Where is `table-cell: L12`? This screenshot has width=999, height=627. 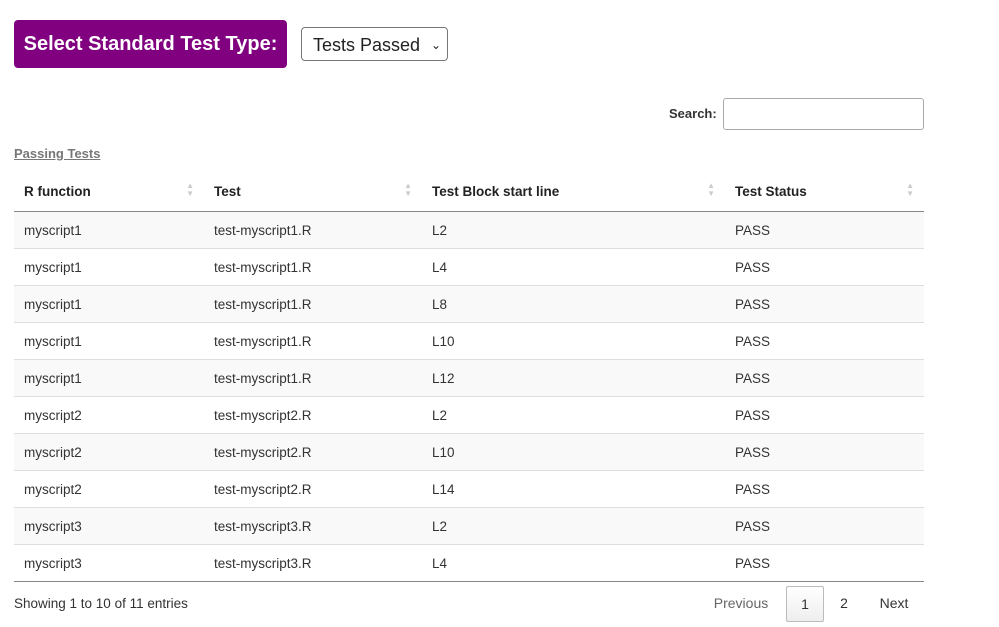 table-cell: L12 is located at coordinates (573, 378).